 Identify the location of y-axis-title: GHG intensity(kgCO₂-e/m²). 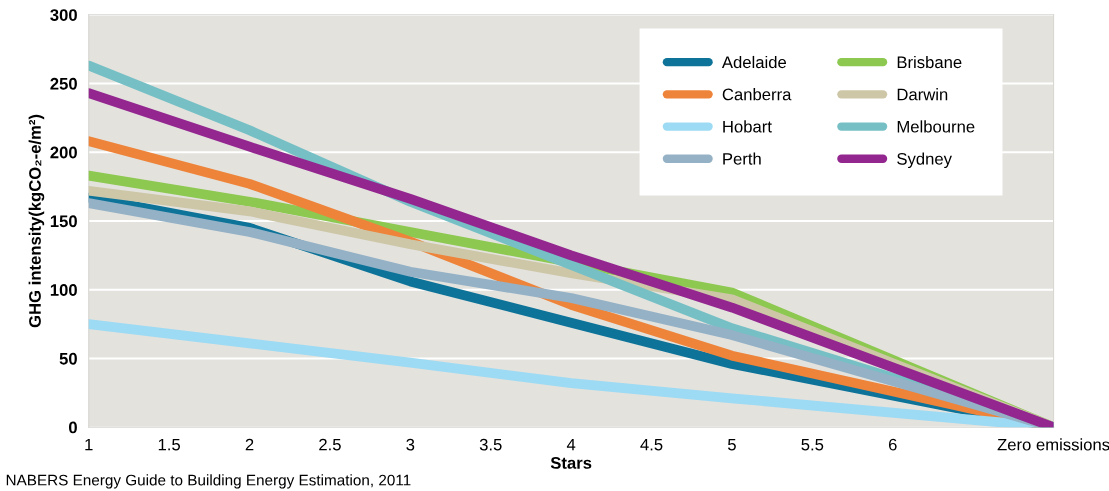
(36, 221).